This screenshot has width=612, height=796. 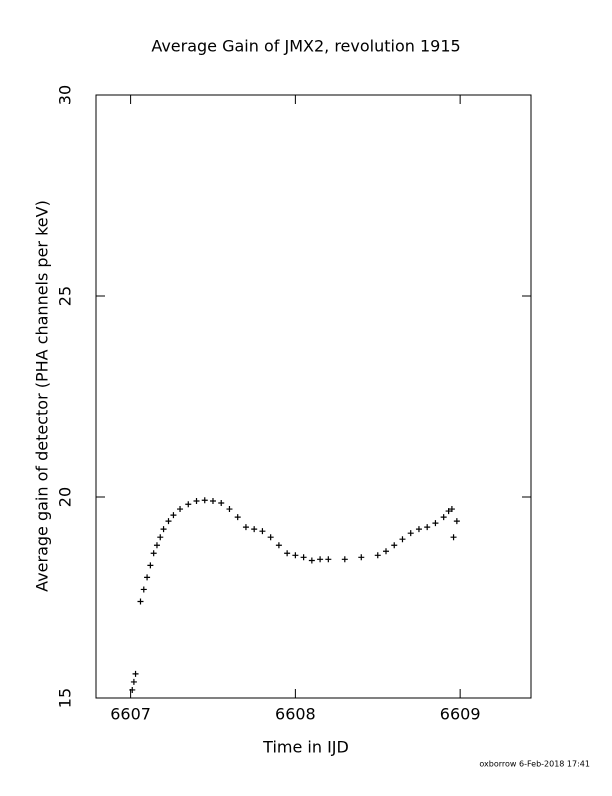 What do you see at coordinates (305, 46) in the screenshot?
I see `chart-title: Average Gain of JMX2, revolution 1915` at bounding box center [305, 46].